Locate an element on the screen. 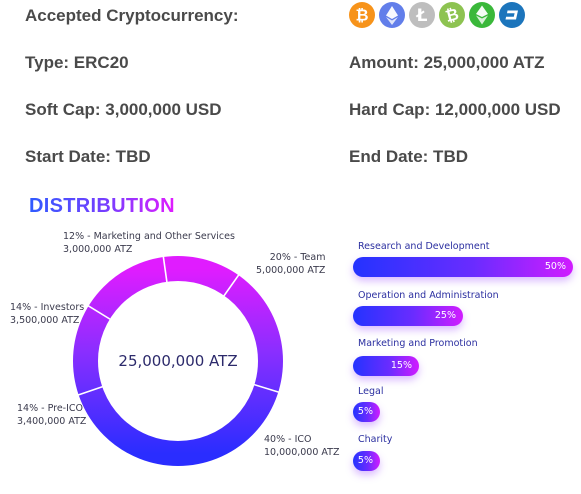 This screenshot has height=494, width=581. token-amount: Amount: 25,000,000 ATZ is located at coordinates (447, 62).